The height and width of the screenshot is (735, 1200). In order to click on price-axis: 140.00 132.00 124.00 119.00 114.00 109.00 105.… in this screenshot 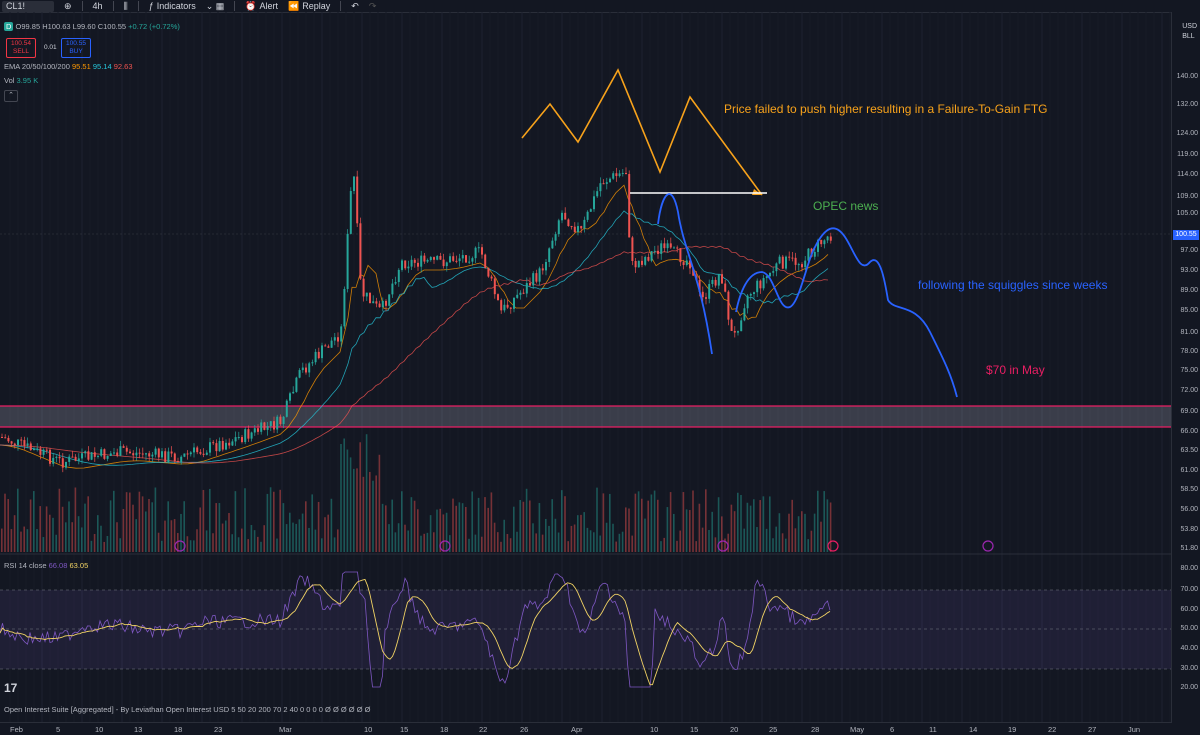, I will do `click(1185, 367)`.